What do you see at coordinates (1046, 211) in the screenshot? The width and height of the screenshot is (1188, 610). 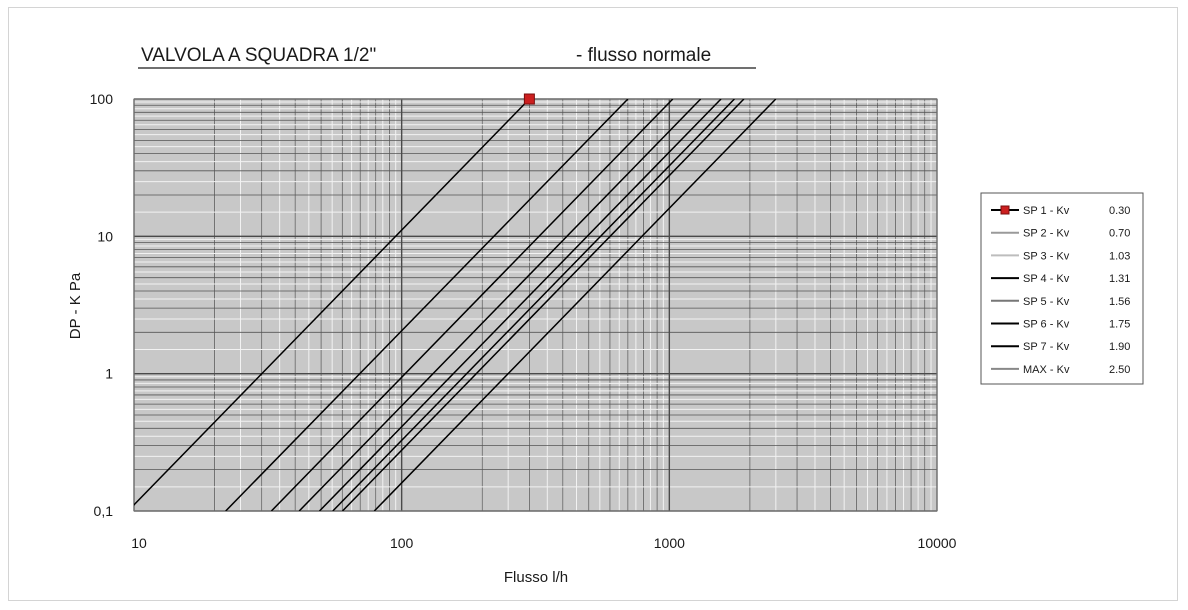 I see `legend-label: SP 1 - Kv` at bounding box center [1046, 211].